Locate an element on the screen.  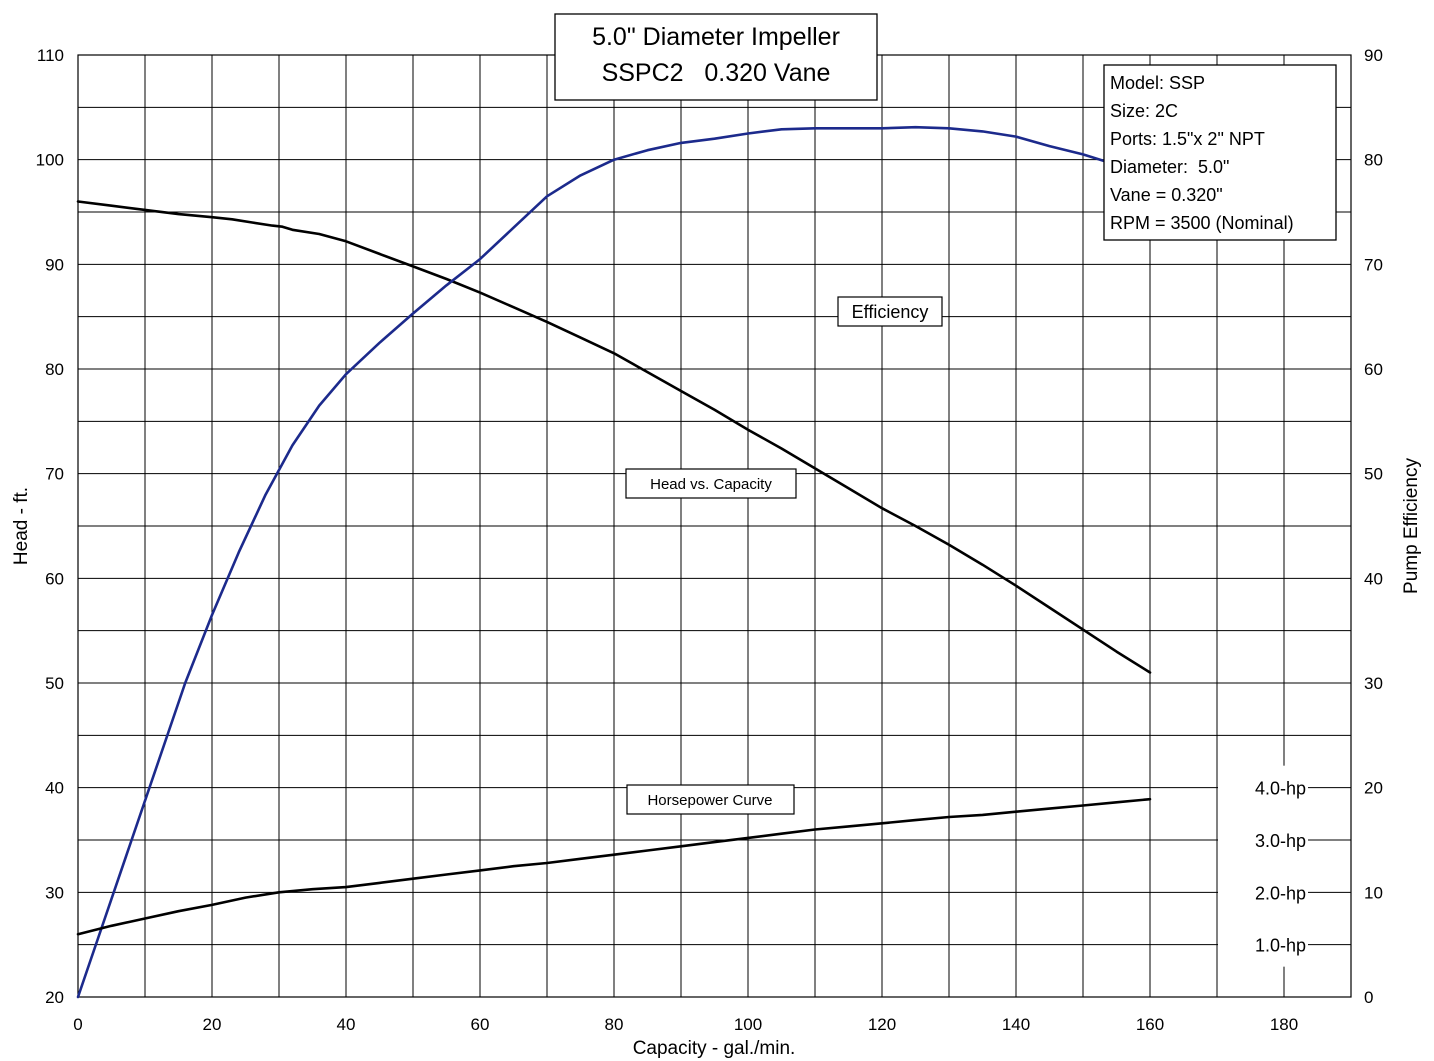
info-diameter: Diameter: 5.0" is located at coordinates (1169, 167).